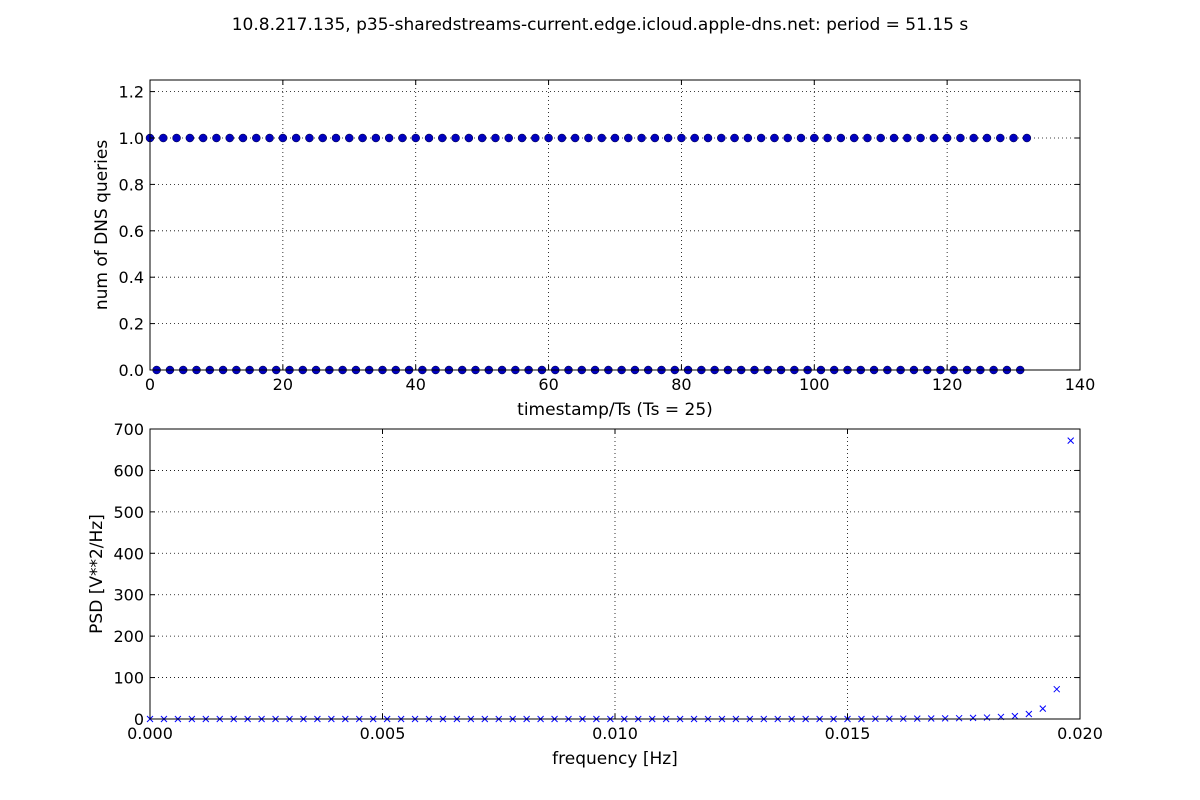 This screenshot has width=1200, height=800. Describe the element at coordinates (139, 719) in the screenshot. I see `psd-y-tick-label: 0` at that location.